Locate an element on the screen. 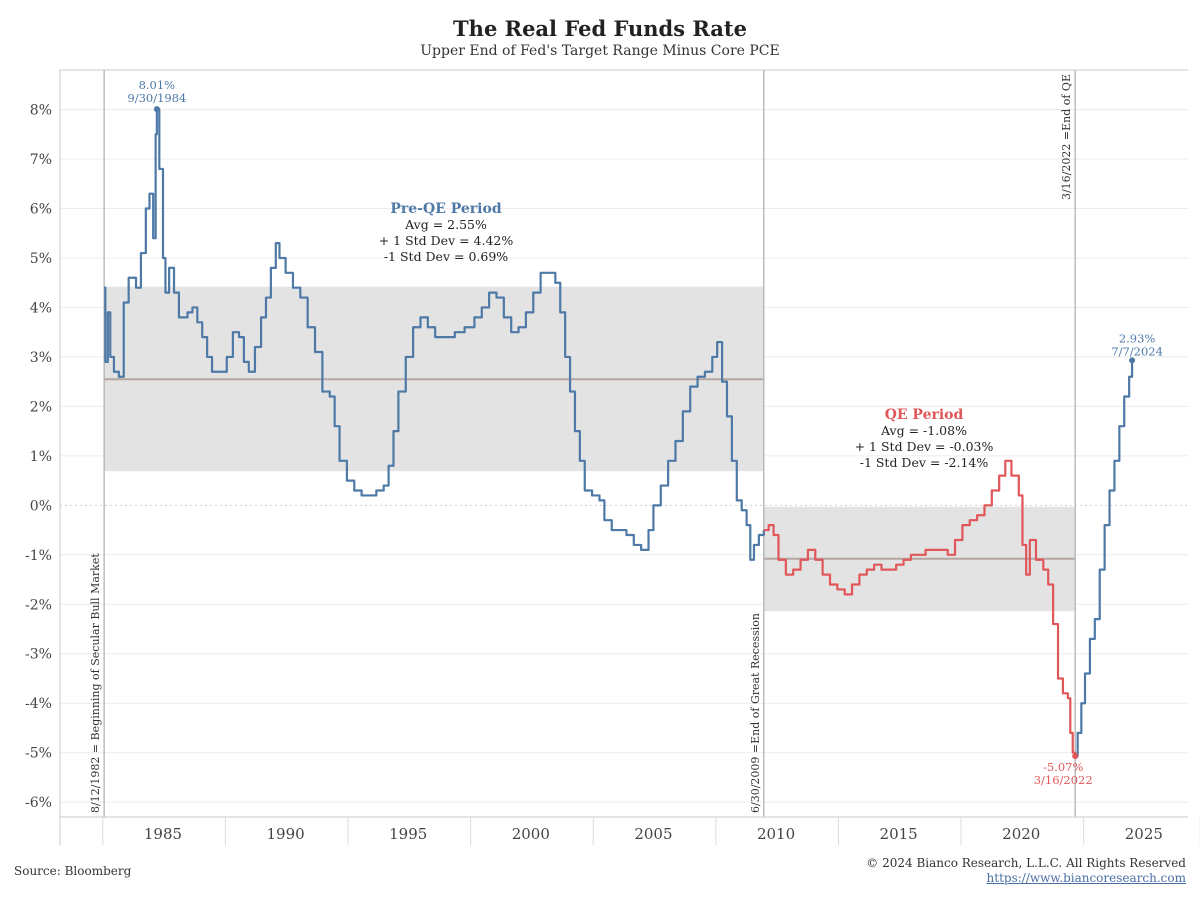 This screenshot has height=900, width=1200. stat-box-title-qe: QE Period is located at coordinates (924, 415).